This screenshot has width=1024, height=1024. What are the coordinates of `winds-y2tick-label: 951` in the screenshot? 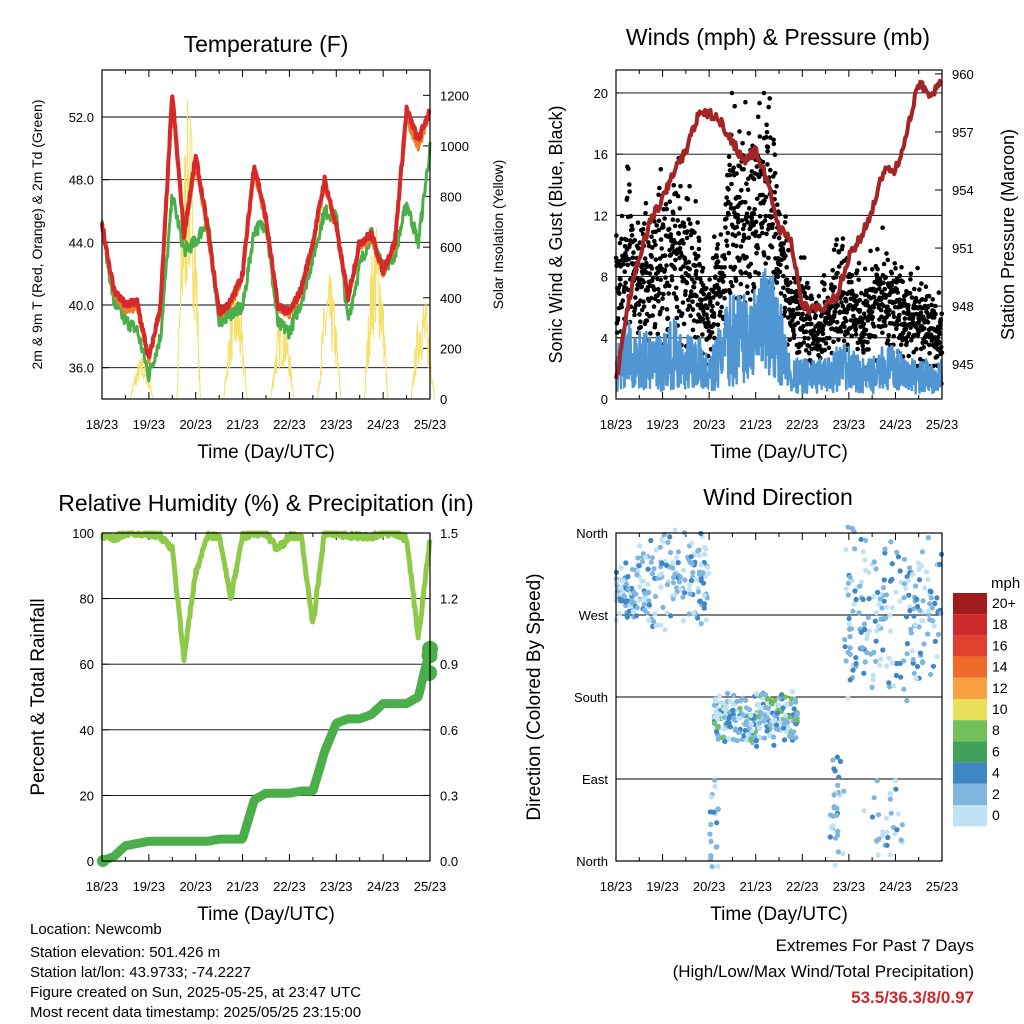 It's located at (963, 248).